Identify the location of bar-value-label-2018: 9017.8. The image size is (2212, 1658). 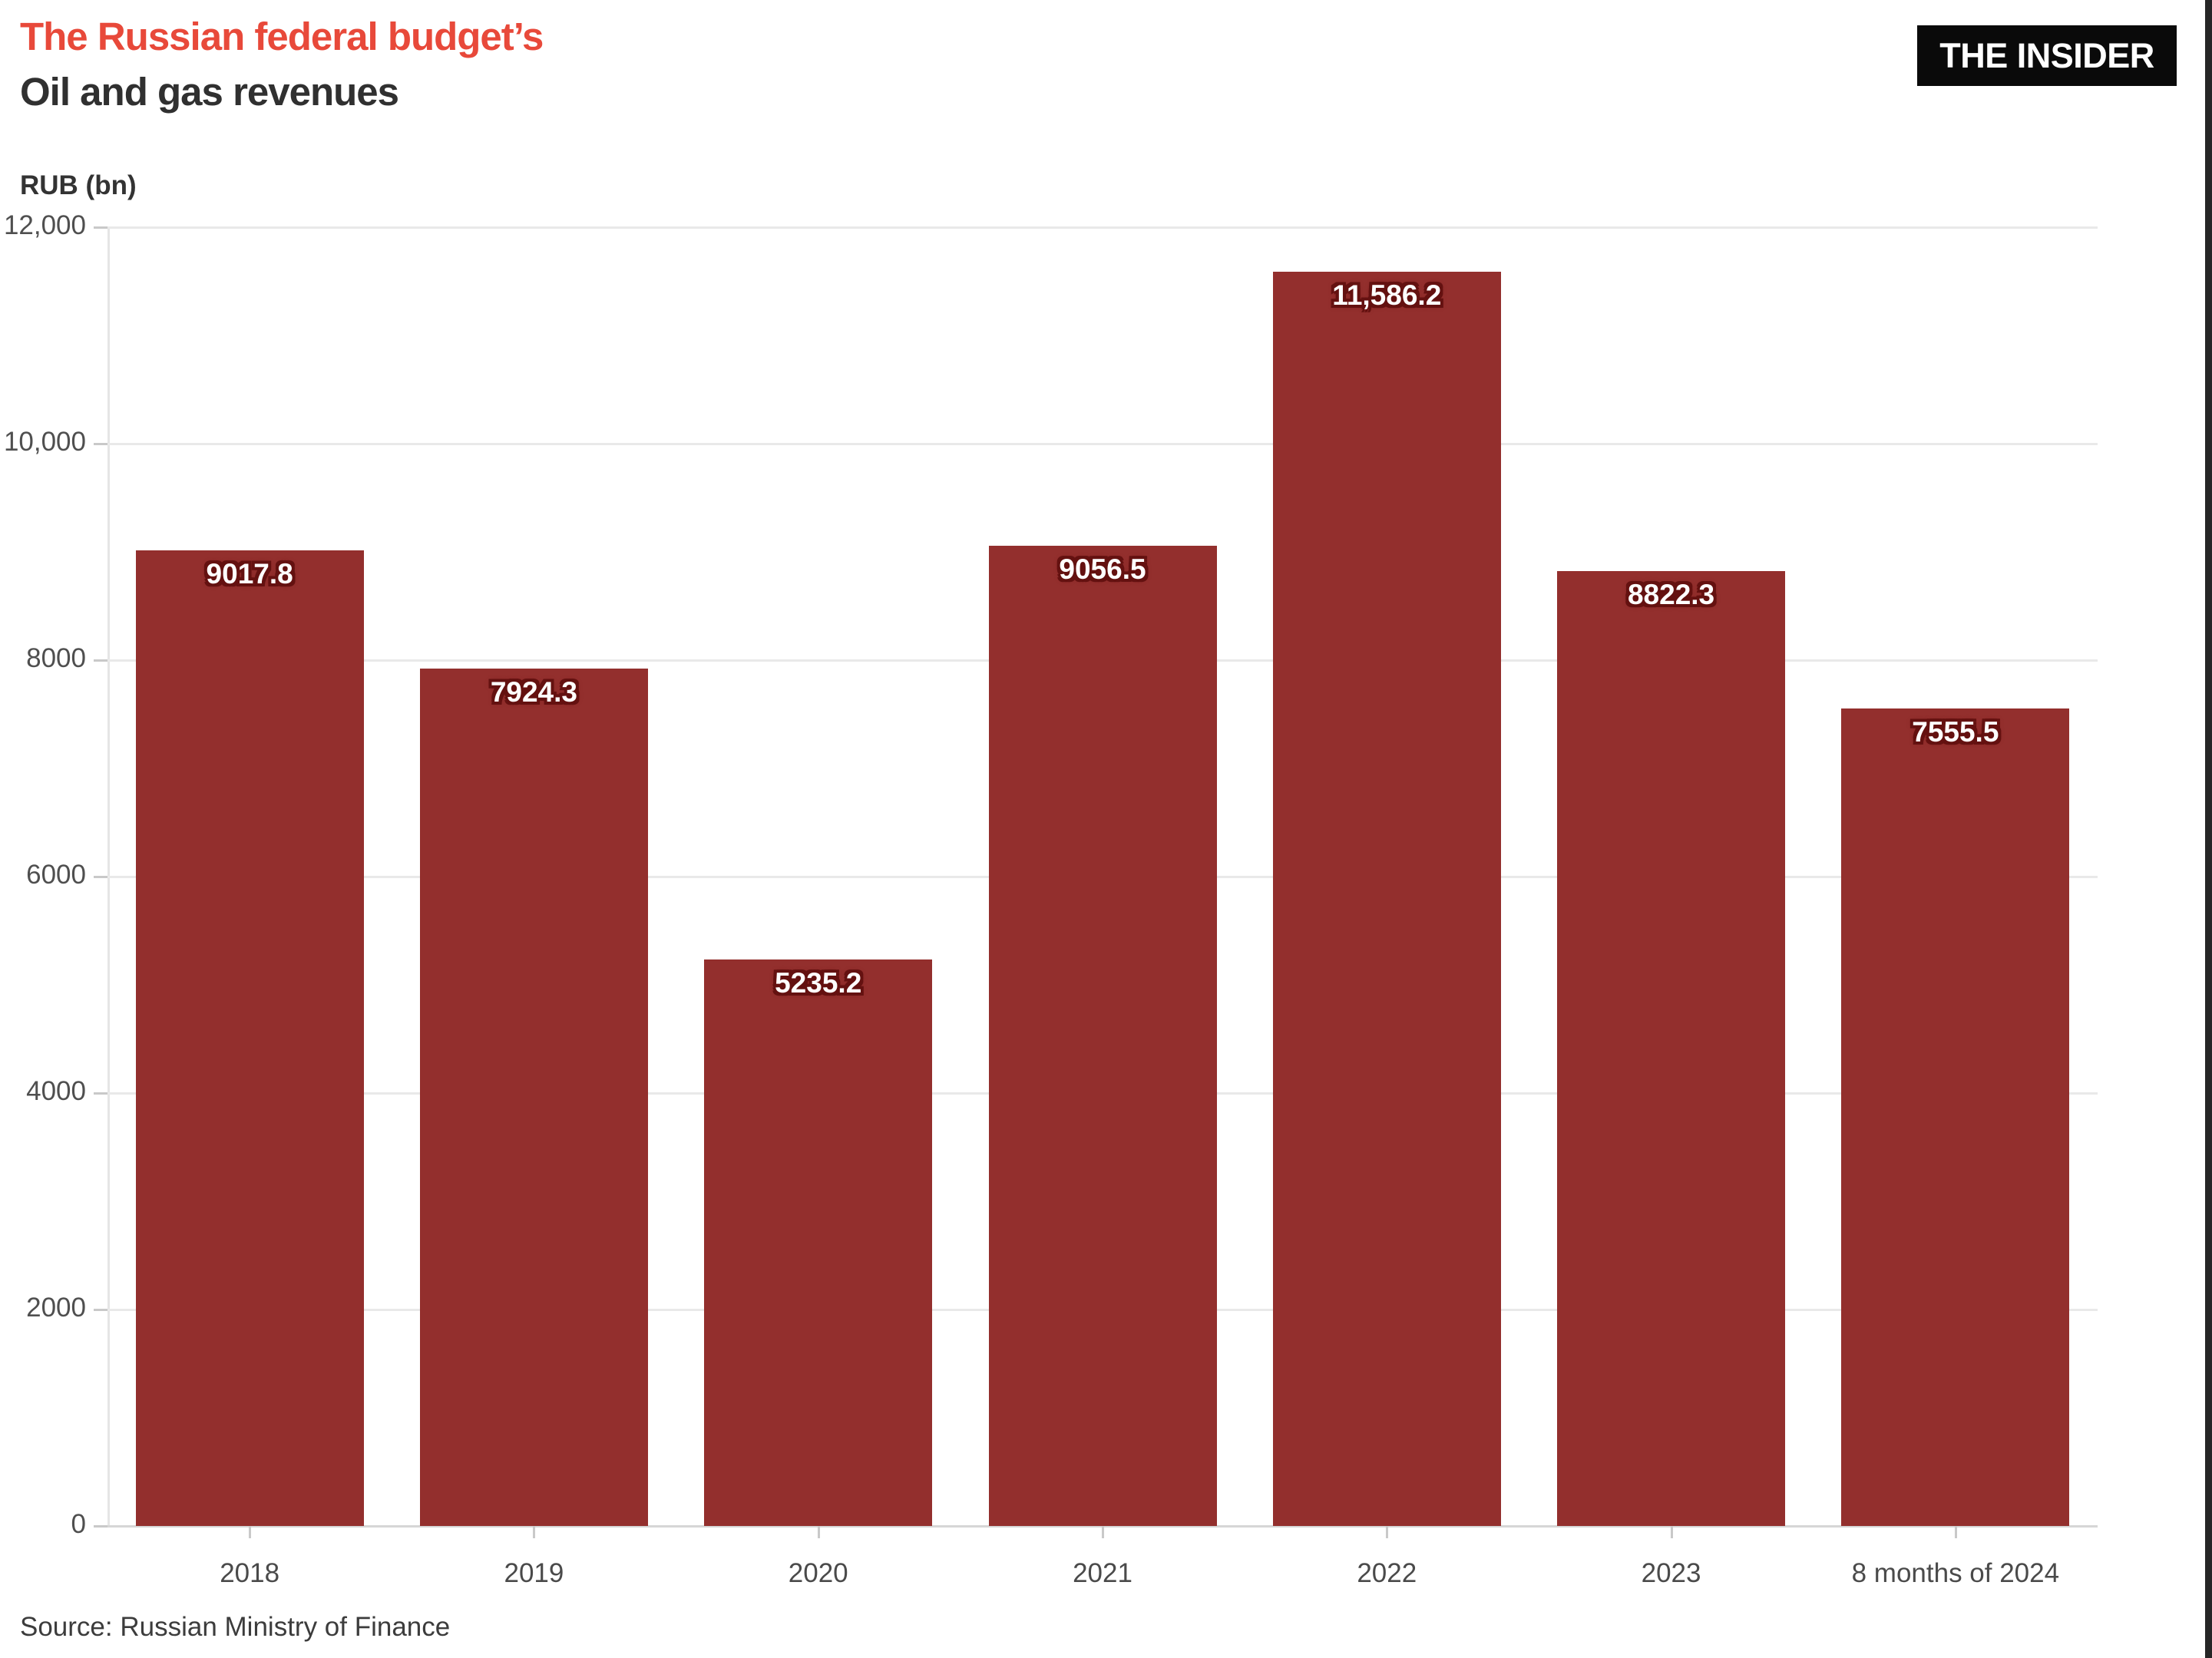
(250, 573).